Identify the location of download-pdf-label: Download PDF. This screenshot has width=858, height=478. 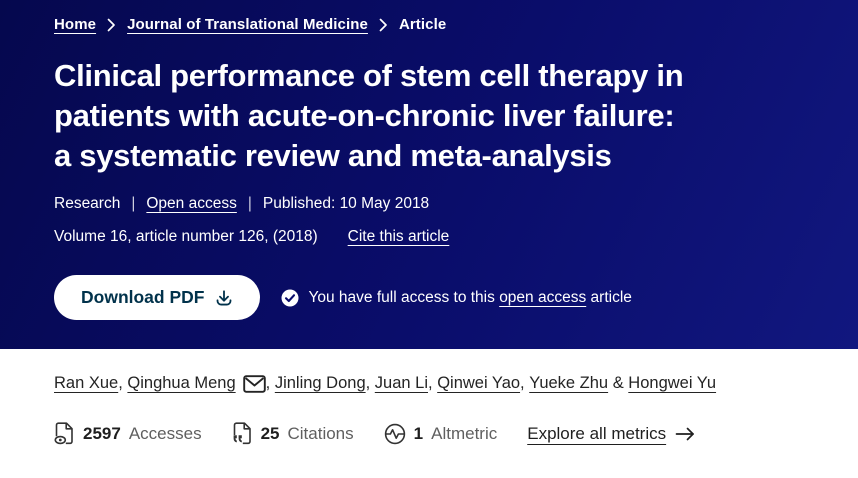
(143, 297).